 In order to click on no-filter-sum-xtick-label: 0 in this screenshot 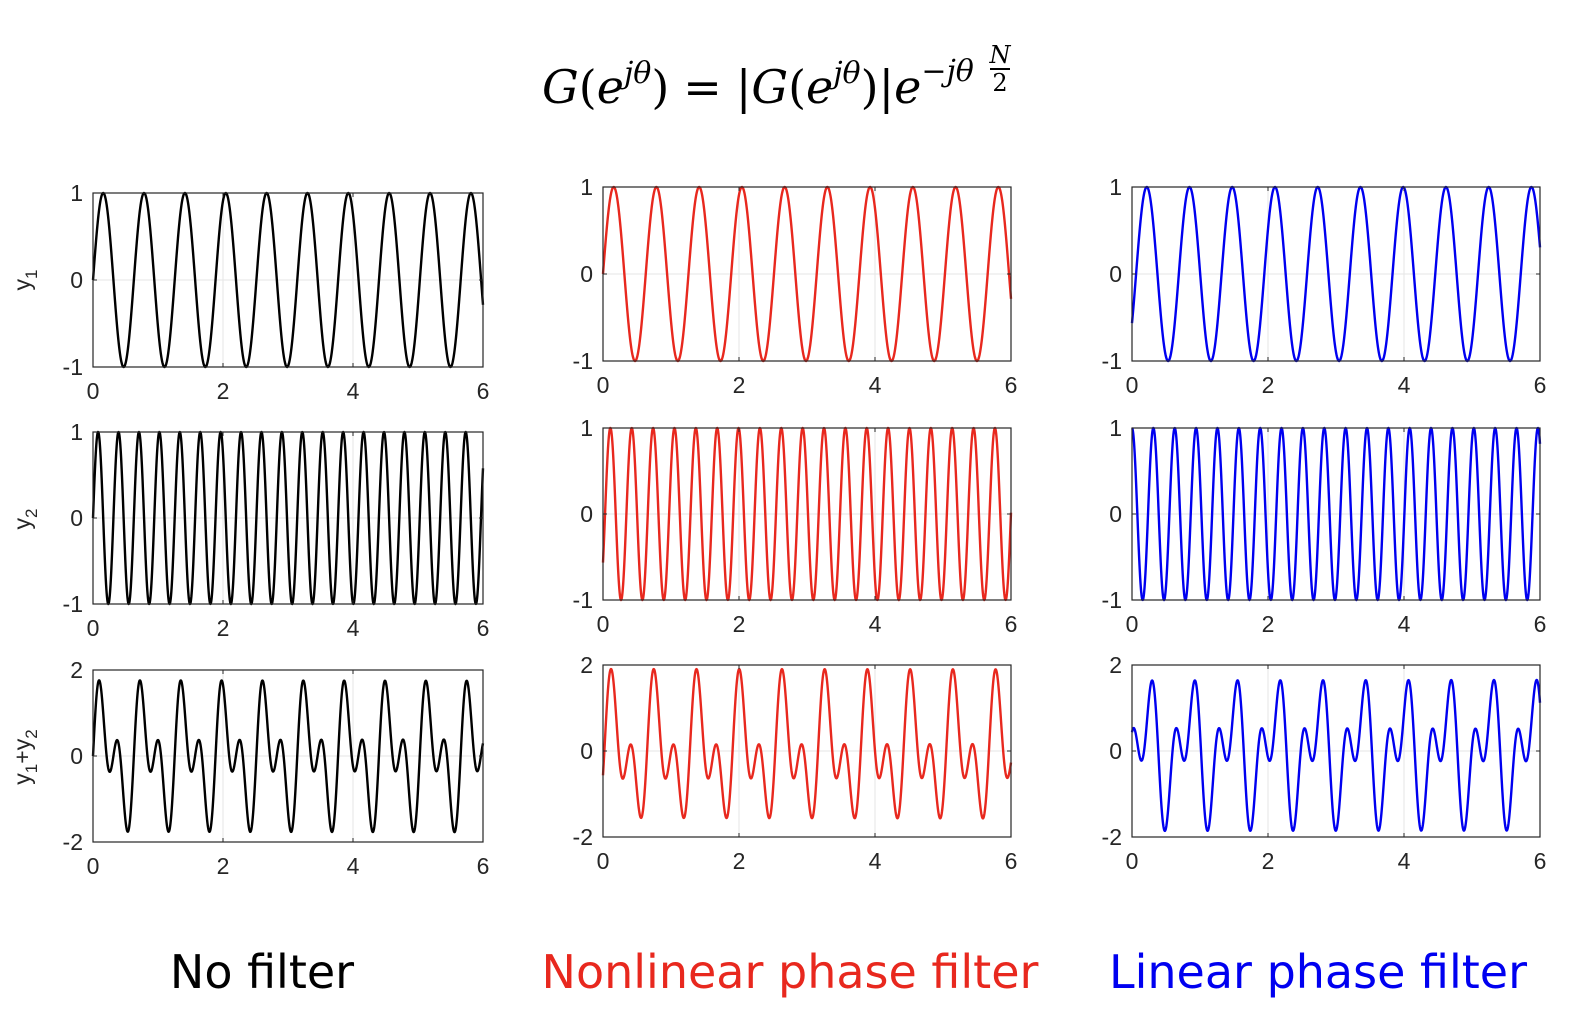, I will do `click(93, 866)`.